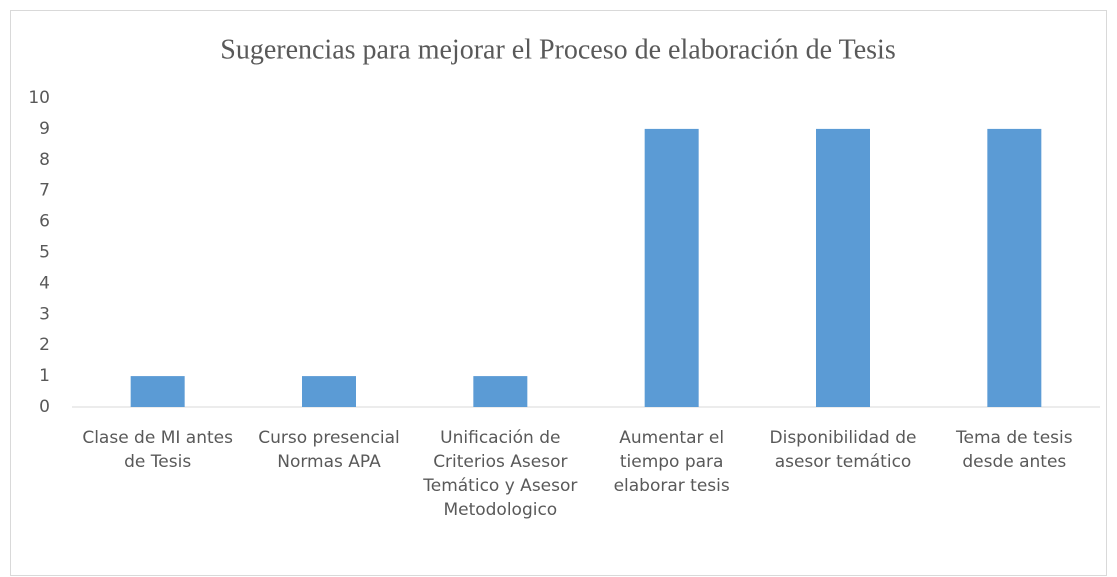 Image resolution: width=1117 pixels, height=577 pixels. Describe the element at coordinates (44, 345) in the screenshot. I see `y-tick-label: 2` at that location.